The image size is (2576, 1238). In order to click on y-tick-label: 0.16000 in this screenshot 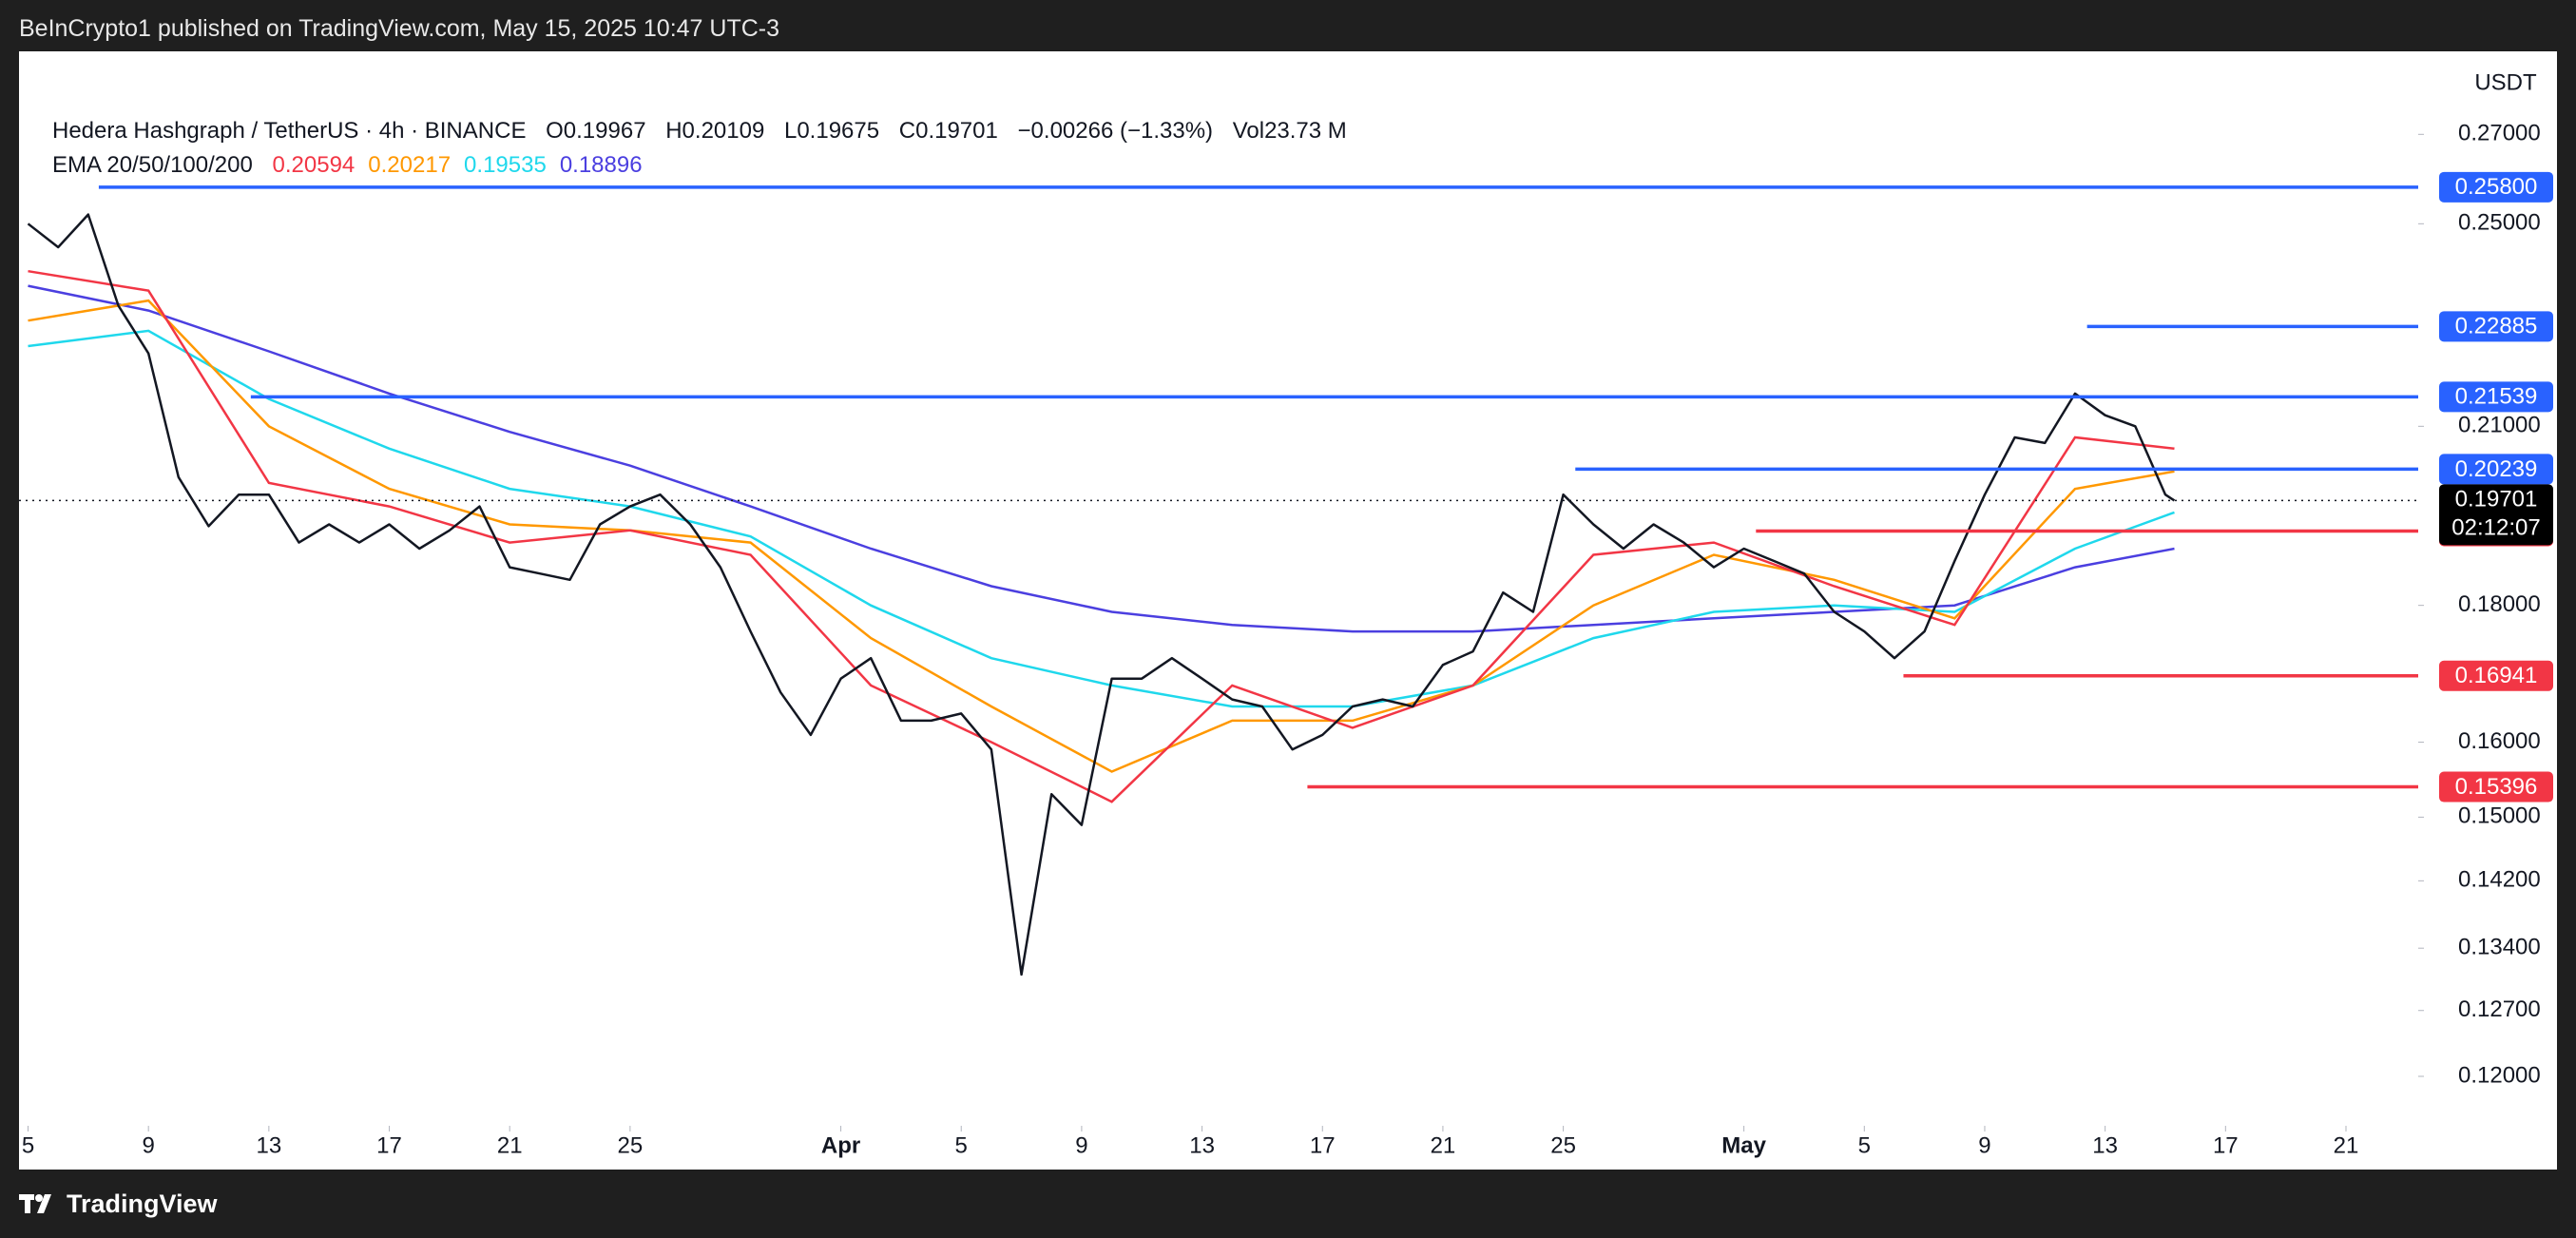, I will do `click(2500, 741)`.